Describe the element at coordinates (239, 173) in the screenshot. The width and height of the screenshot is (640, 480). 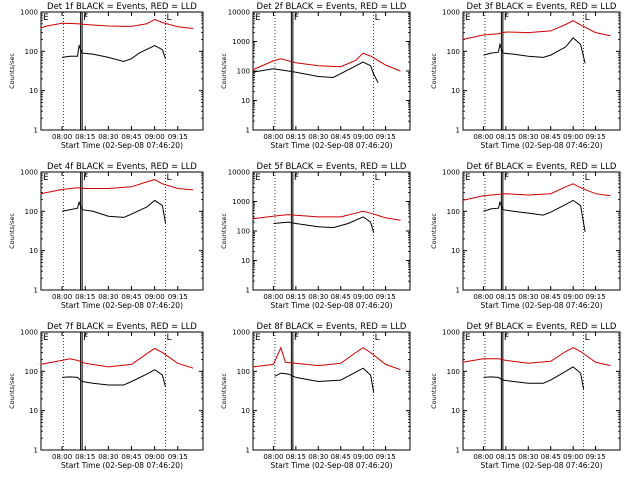
I see `y-tick-label: 10000` at that location.